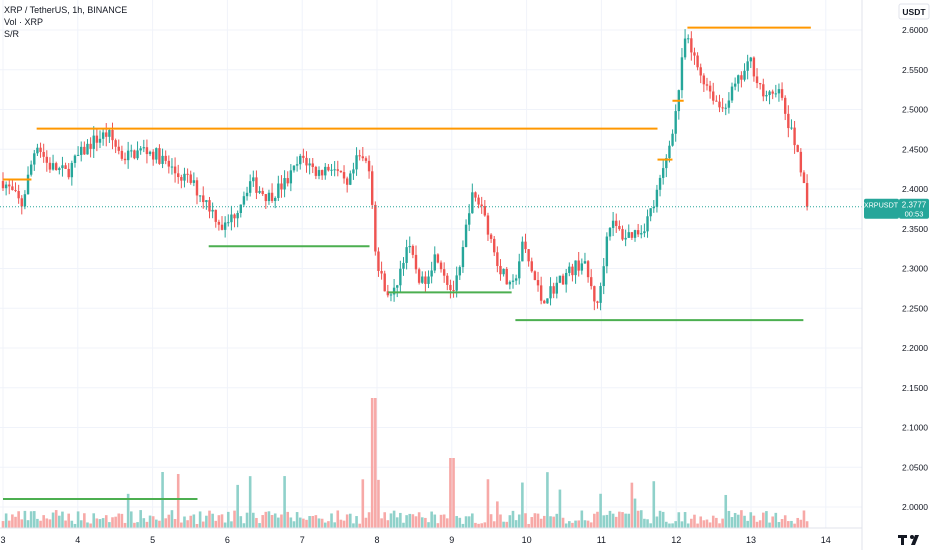  I want to click on currency-box, so click(914, 11).